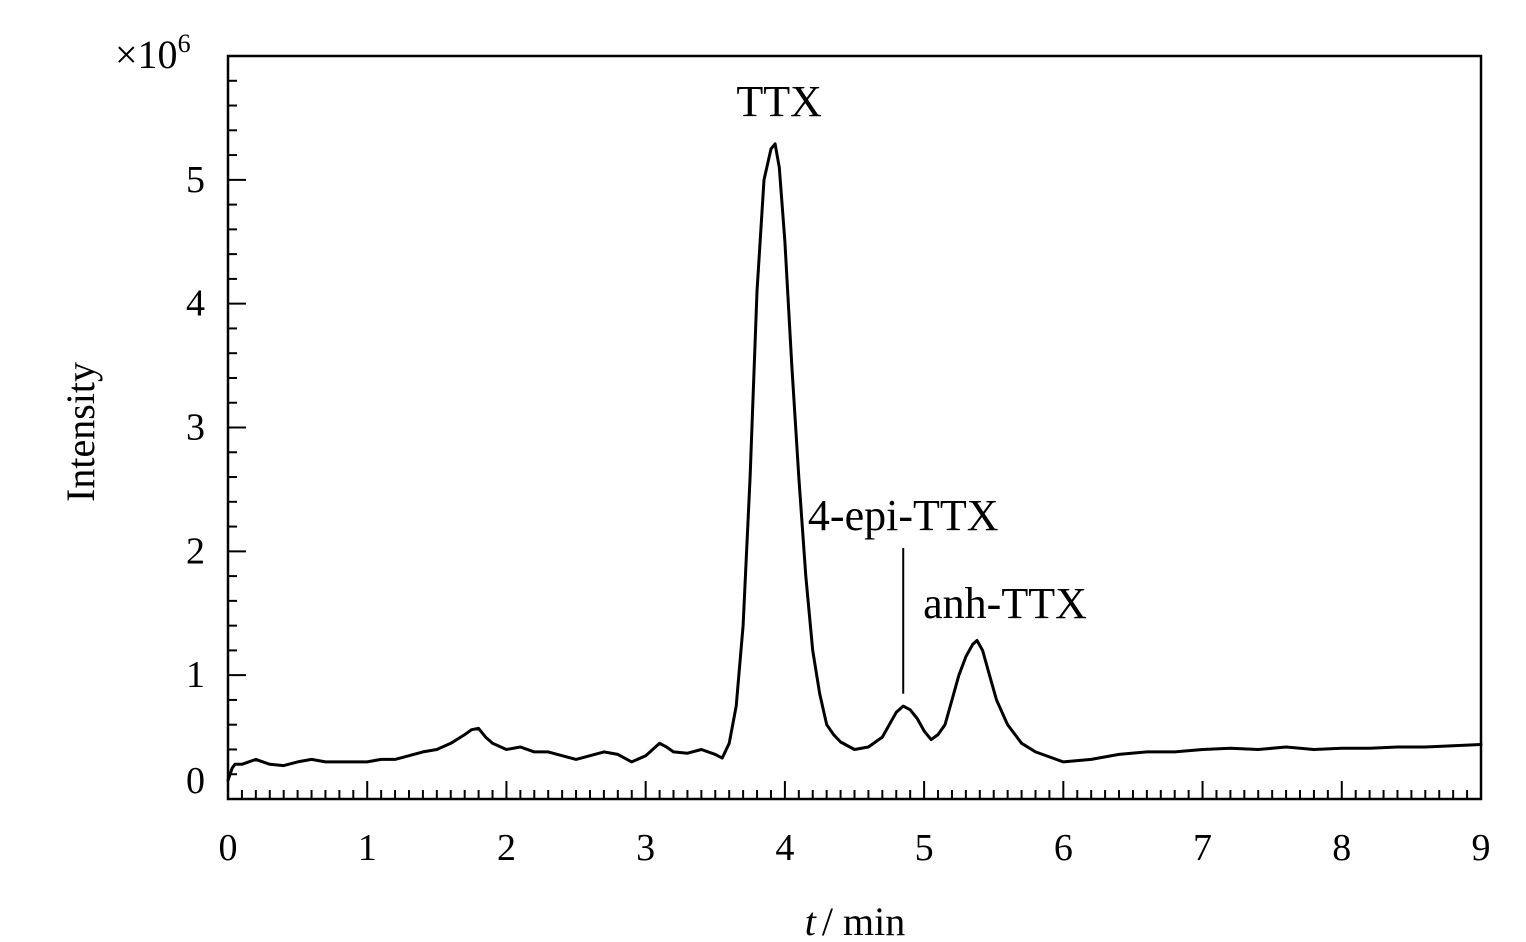 The width and height of the screenshot is (1526, 942). Describe the element at coordinates (195, 551) in the screenshot. I see `y-tick-label: 2` at that location.